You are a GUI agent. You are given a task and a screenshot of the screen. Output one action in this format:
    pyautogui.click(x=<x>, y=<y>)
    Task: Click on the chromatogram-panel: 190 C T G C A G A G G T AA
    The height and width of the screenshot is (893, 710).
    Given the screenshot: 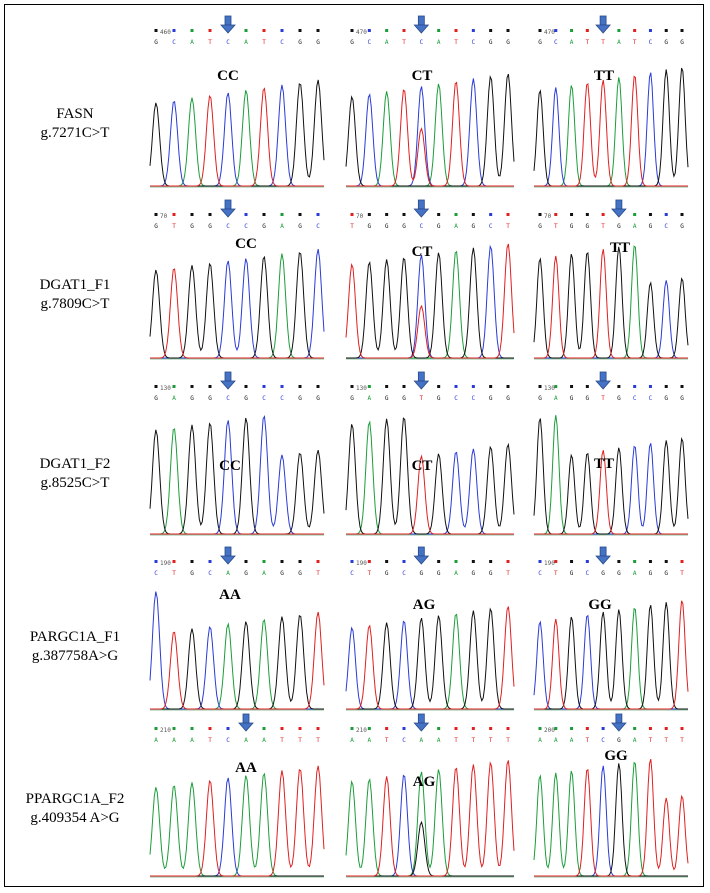 What is the action you would take?
    pyautogui.click(x=237, y=631)
    